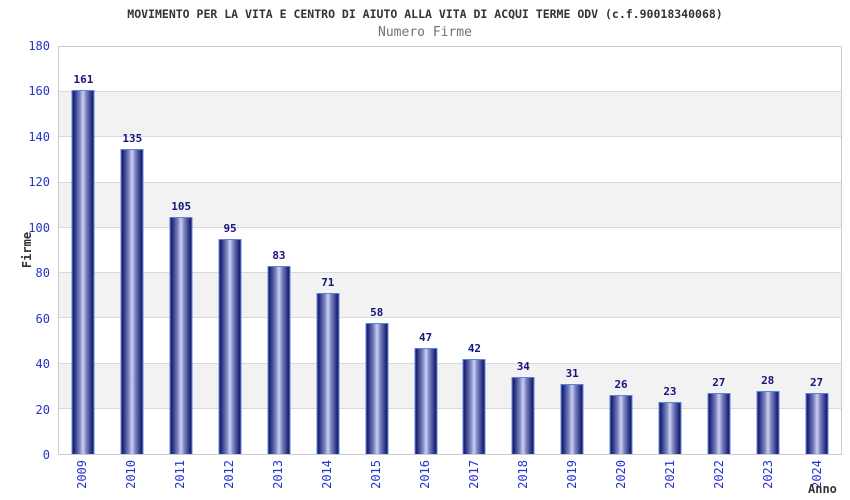  What do you see at coordinates (572, 250) in the screenshot?
I see `bar-slot: 31` at bounding box center [572, 250].